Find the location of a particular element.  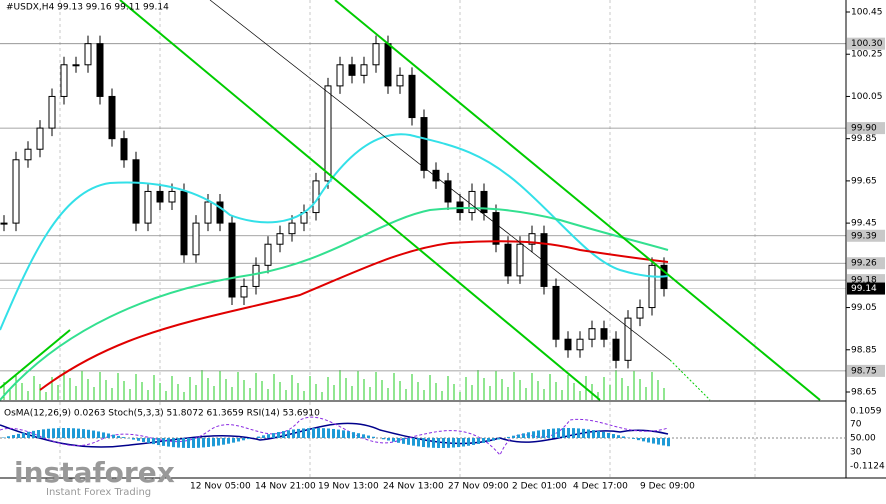

date-label: 27 Nov 09:00 is located at coordinates (478, 487).